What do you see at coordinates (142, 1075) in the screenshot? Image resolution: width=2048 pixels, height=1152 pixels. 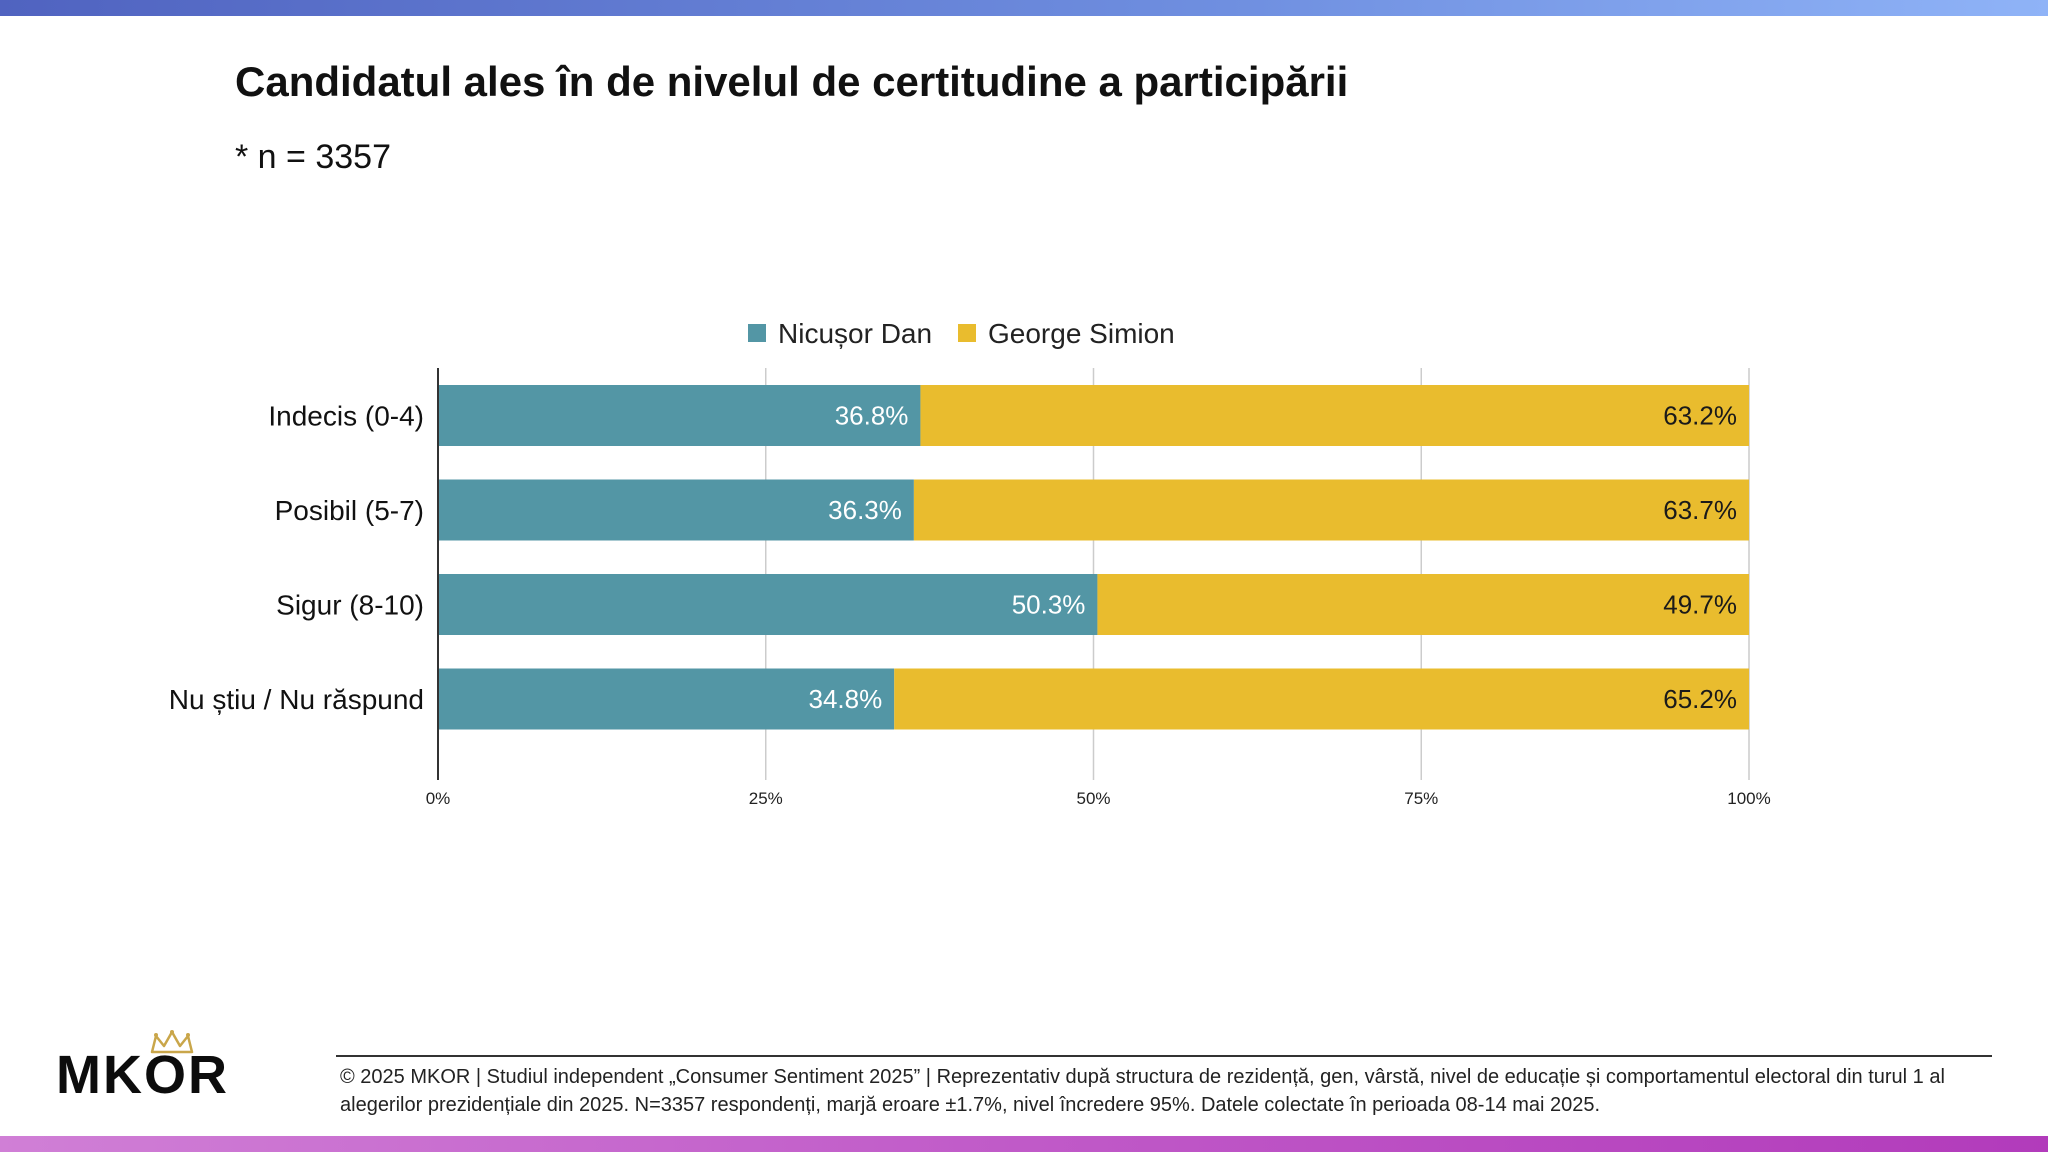 I see `logo-wordmark: MKOR` at bounding box center [142, 1075].